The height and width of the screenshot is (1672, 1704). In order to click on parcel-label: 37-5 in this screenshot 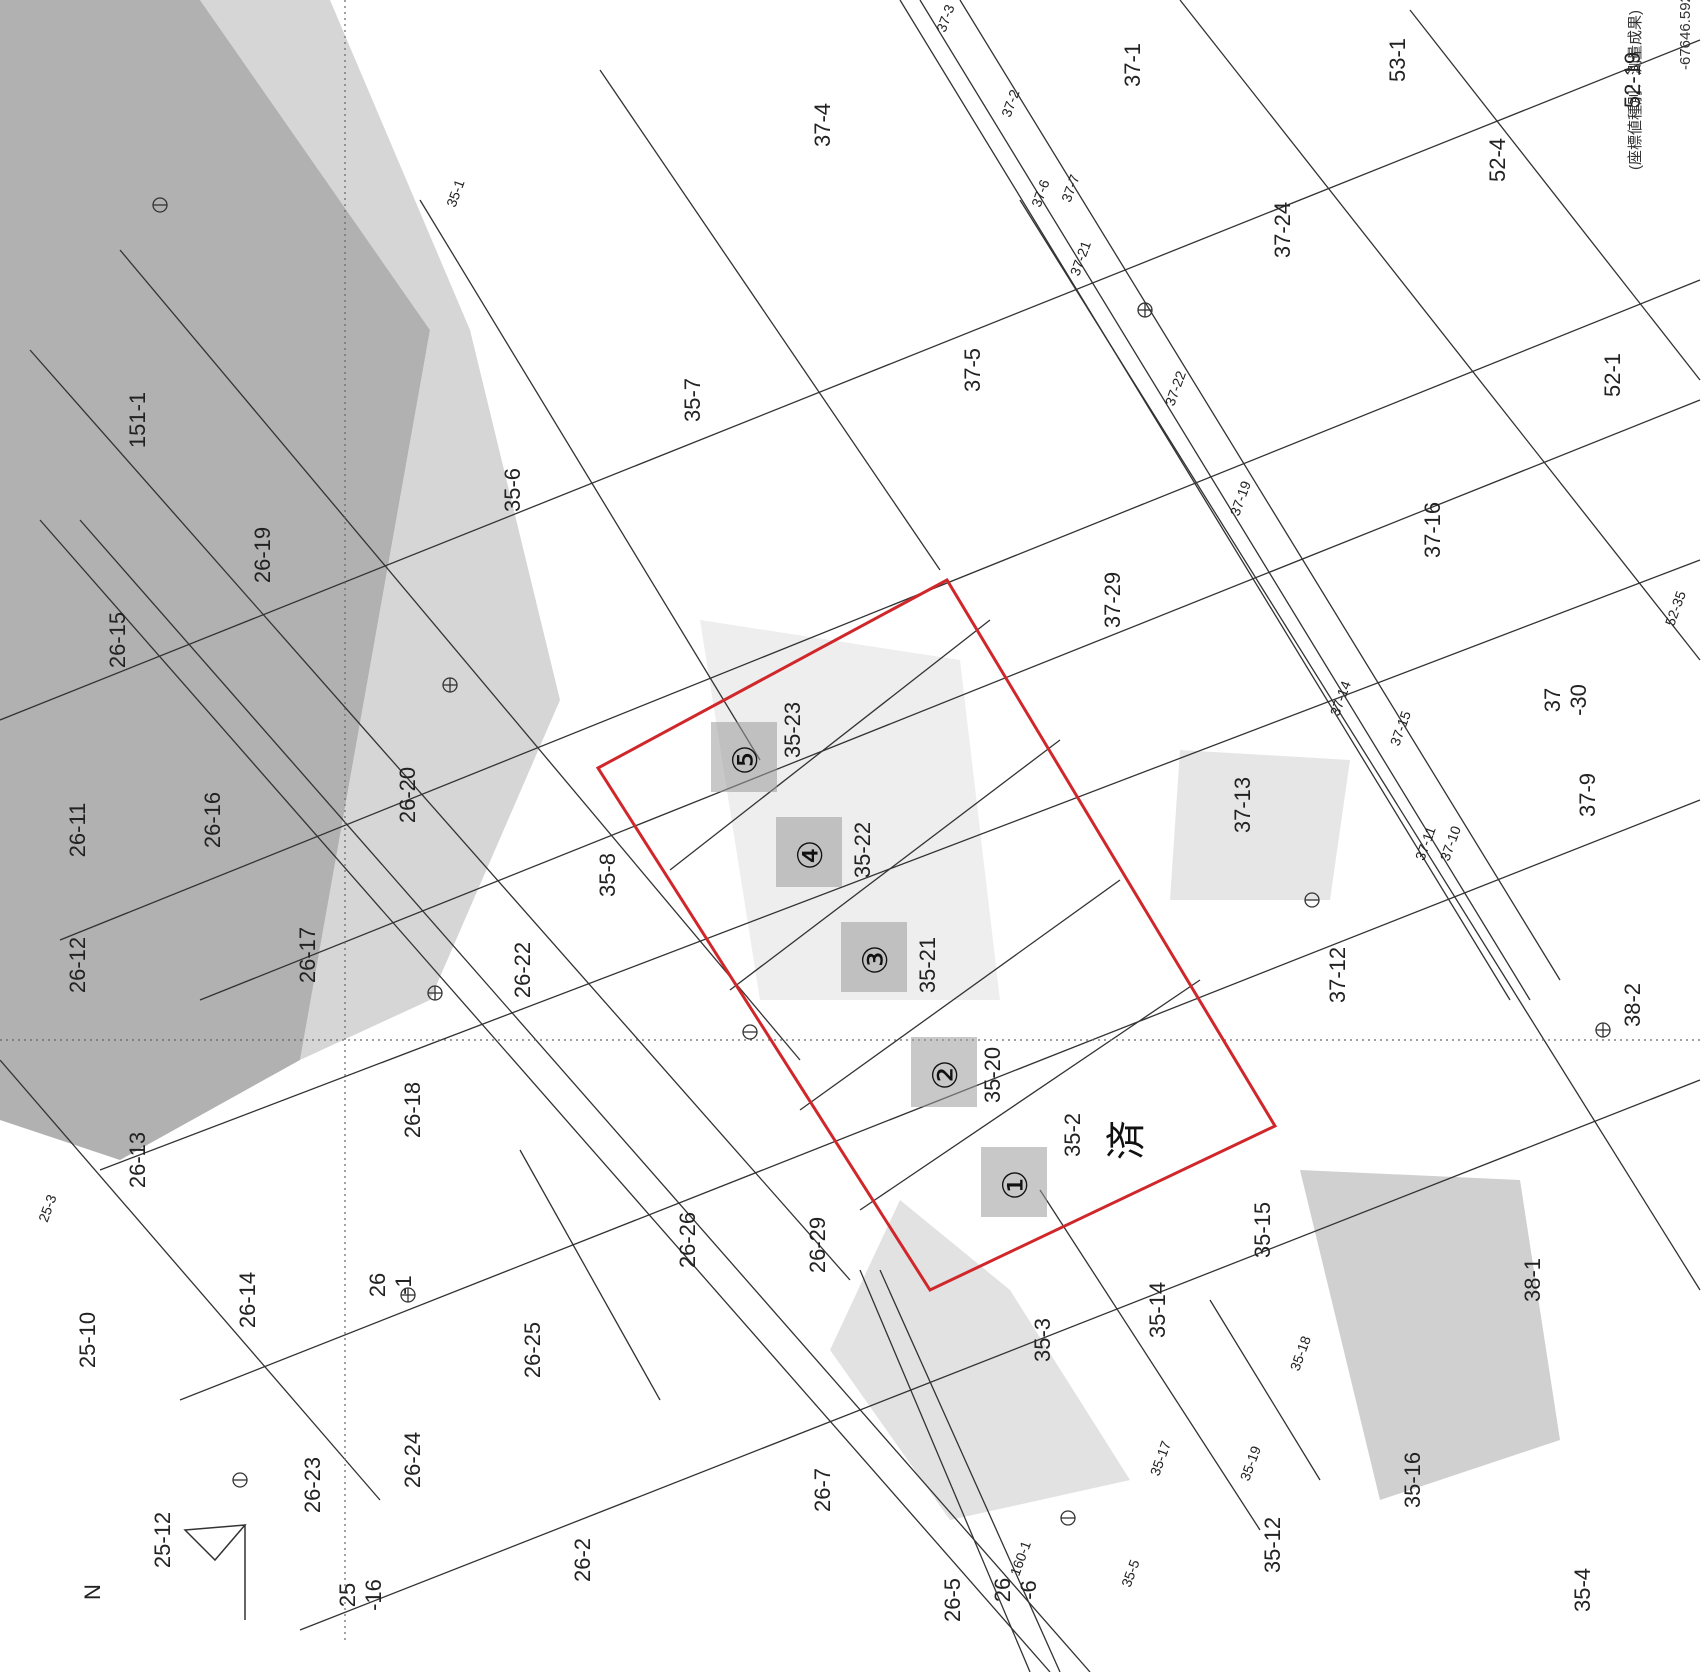, I will do `click(972, 370)`.